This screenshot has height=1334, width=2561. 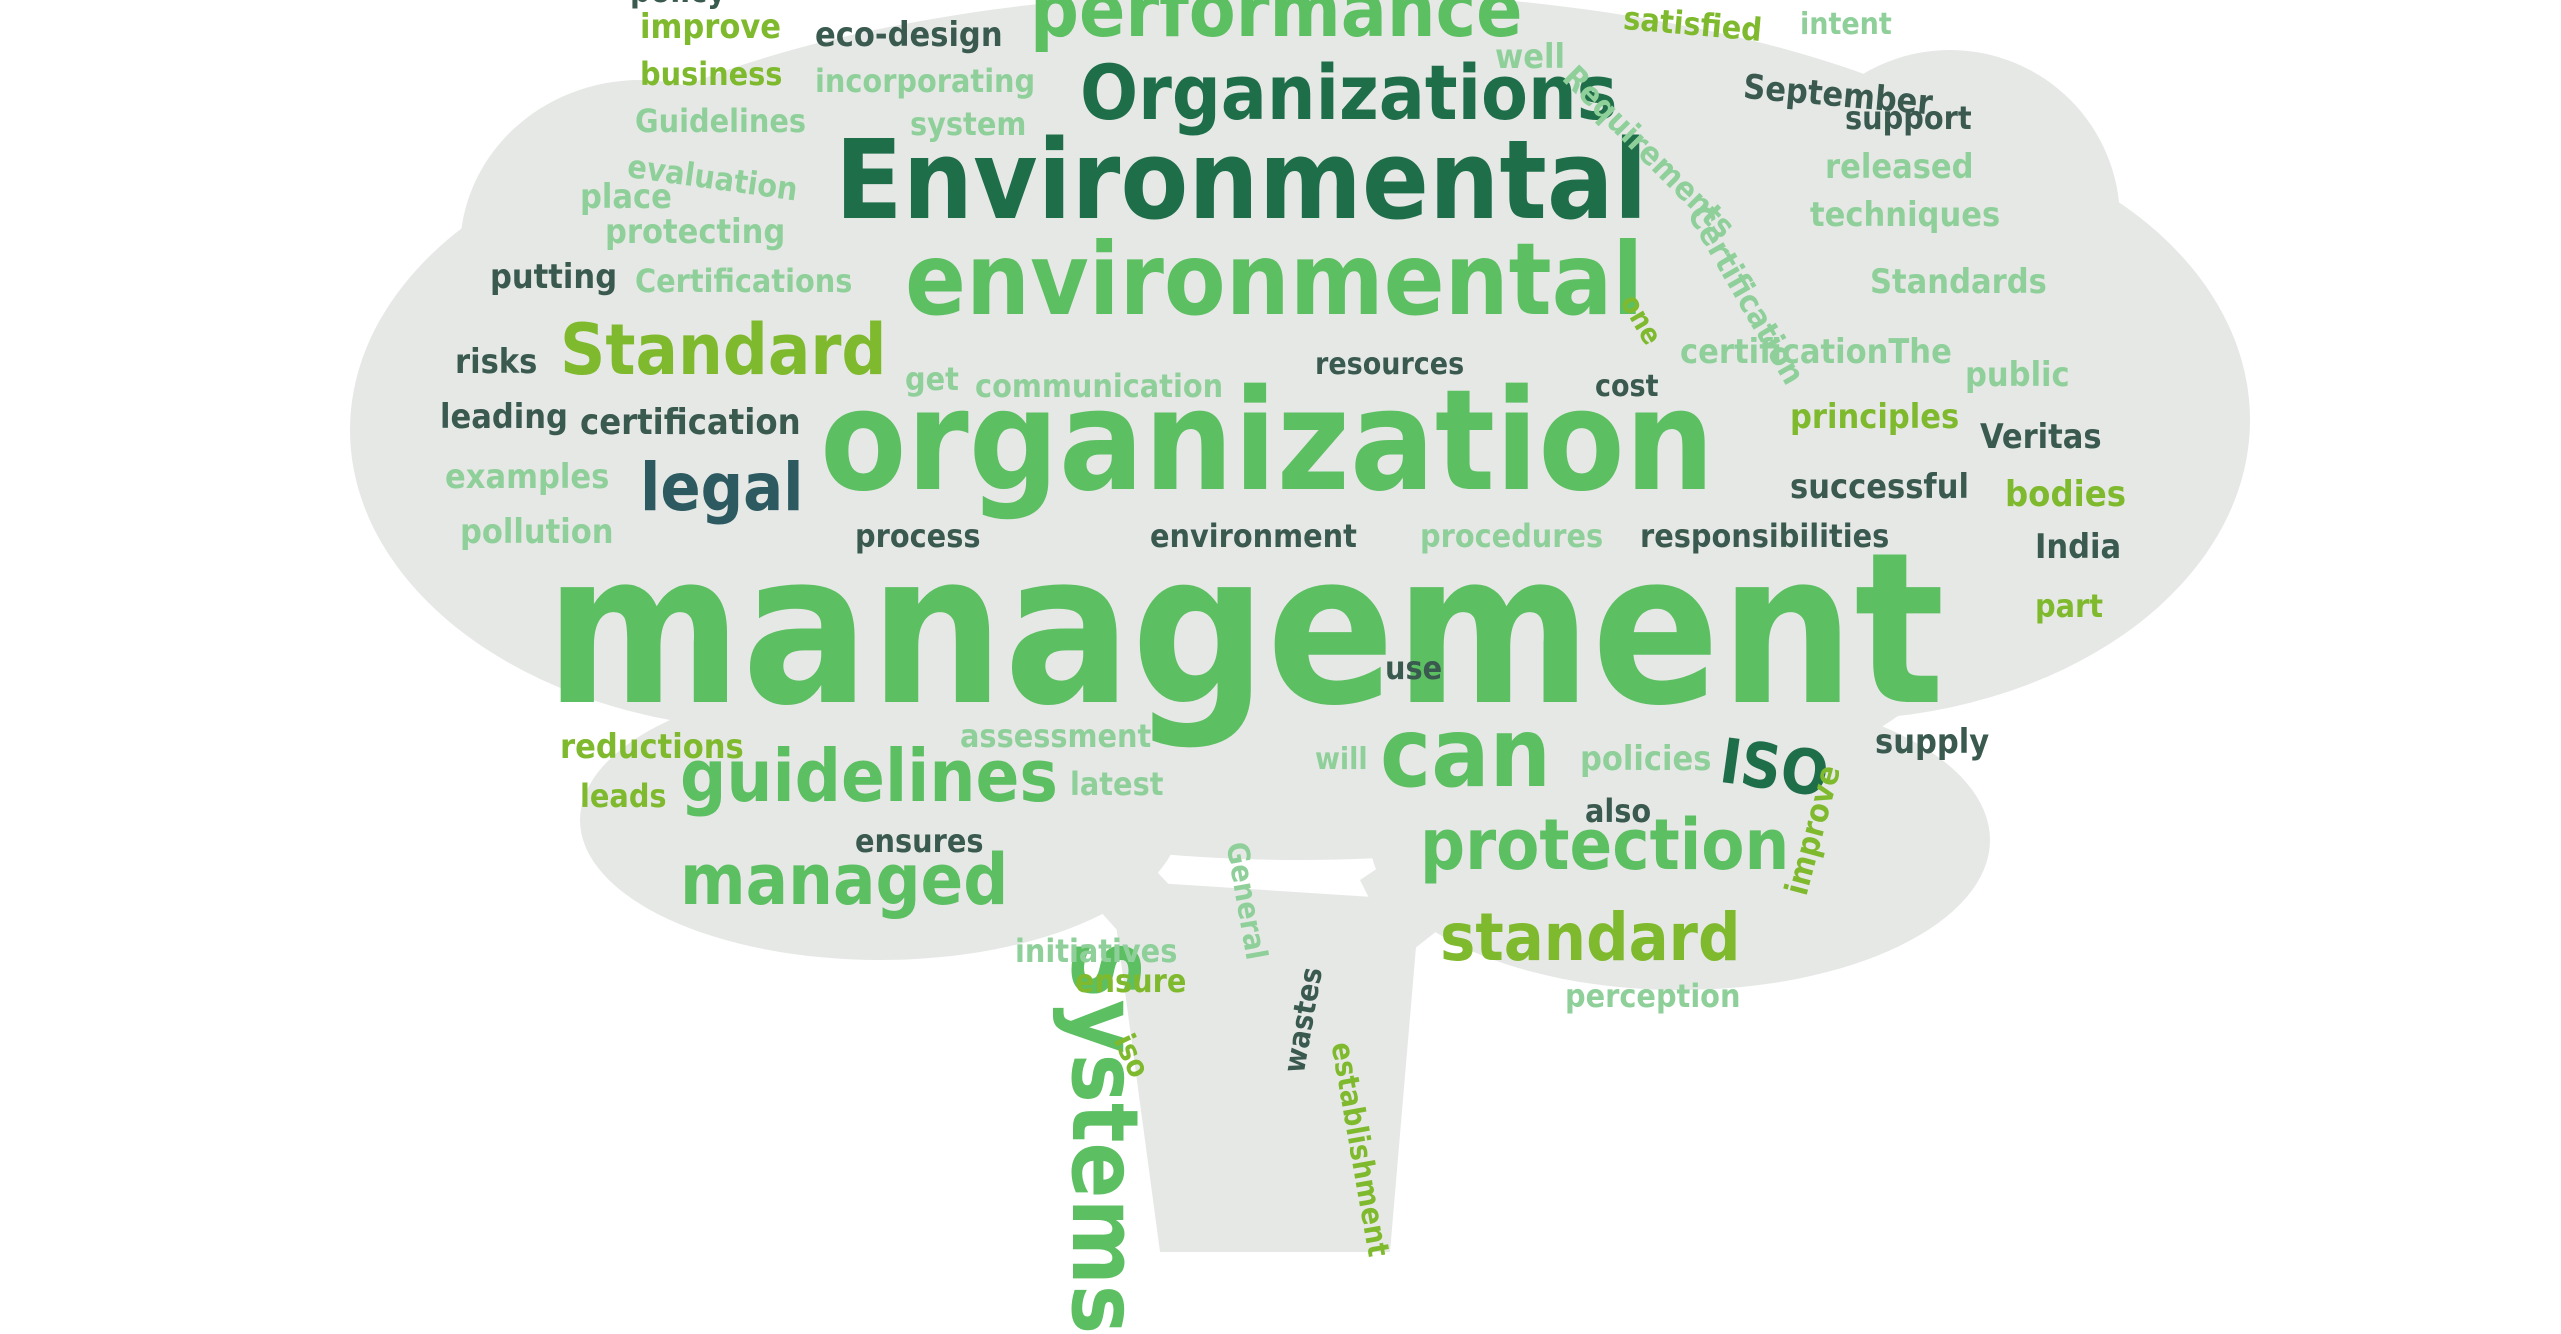 I want to click on word: standard, so click(x=1590, y=937).